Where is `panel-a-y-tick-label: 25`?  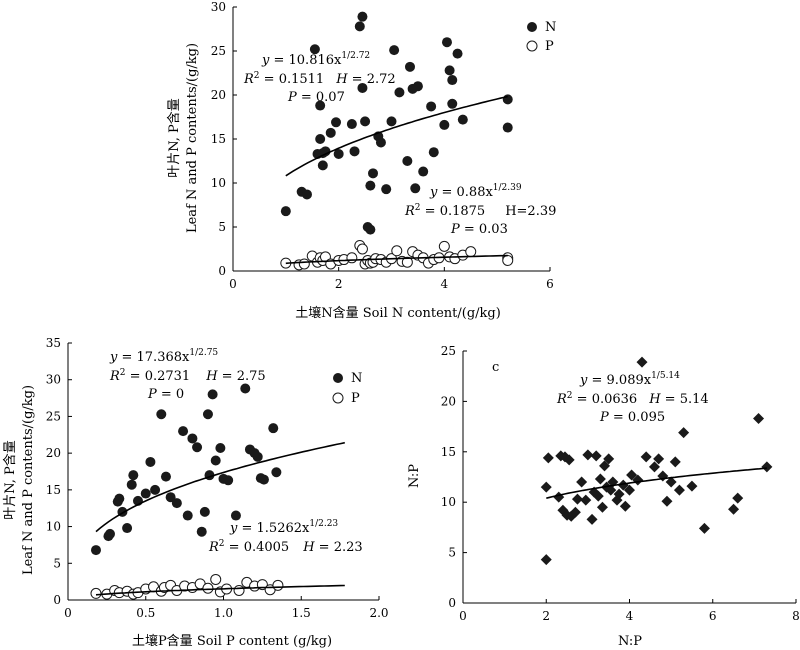
panel-a-y-tick-label: 25 is located at coordinates (218, 51).